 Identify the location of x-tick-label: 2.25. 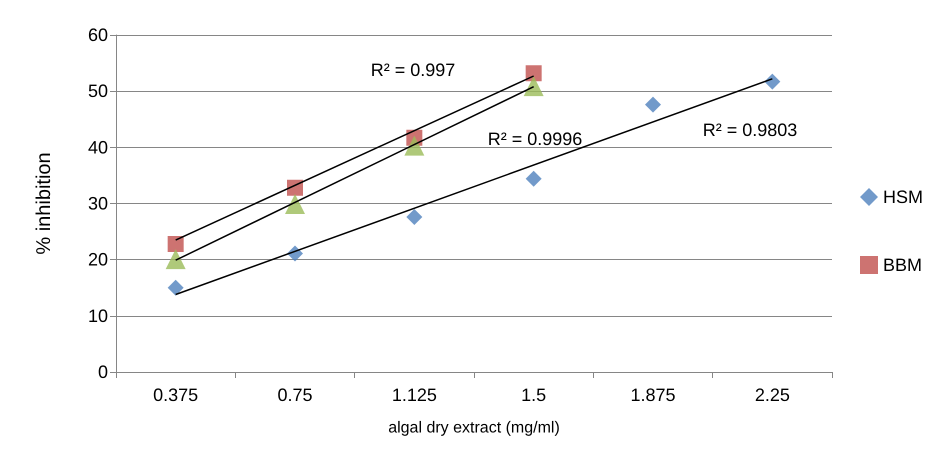
(772, 395).